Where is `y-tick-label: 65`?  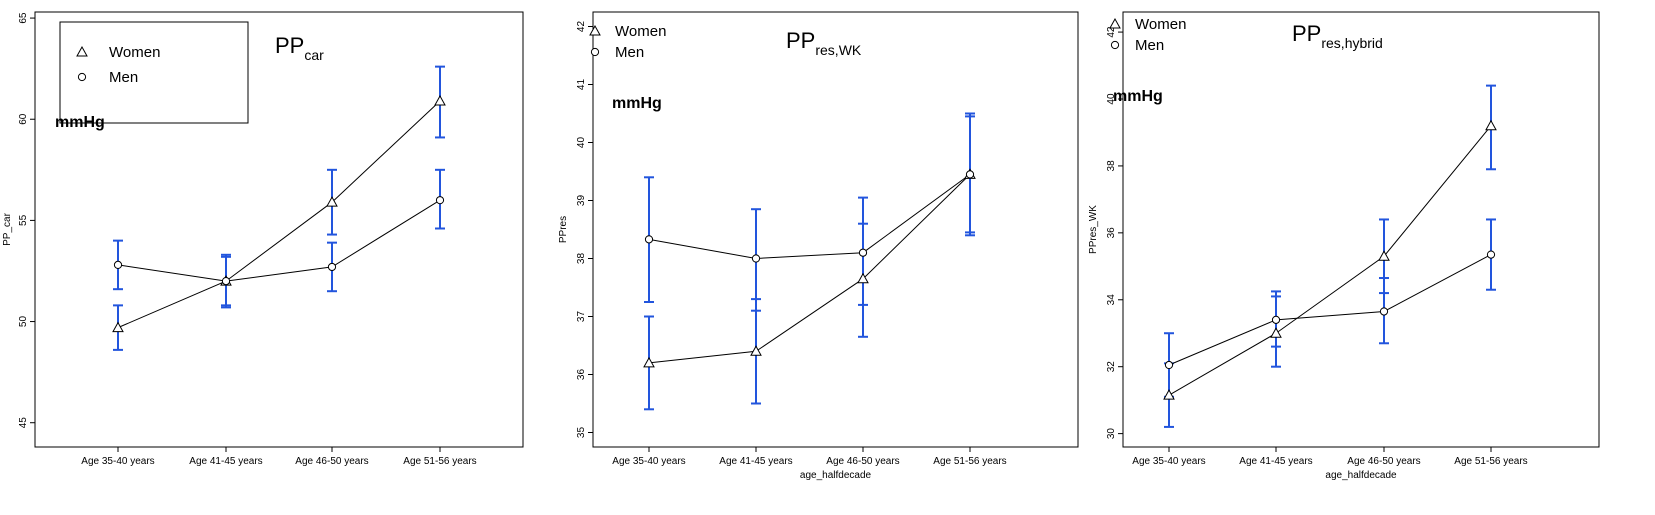
y-tick-label: 65 is located at coordinates (23, 18).